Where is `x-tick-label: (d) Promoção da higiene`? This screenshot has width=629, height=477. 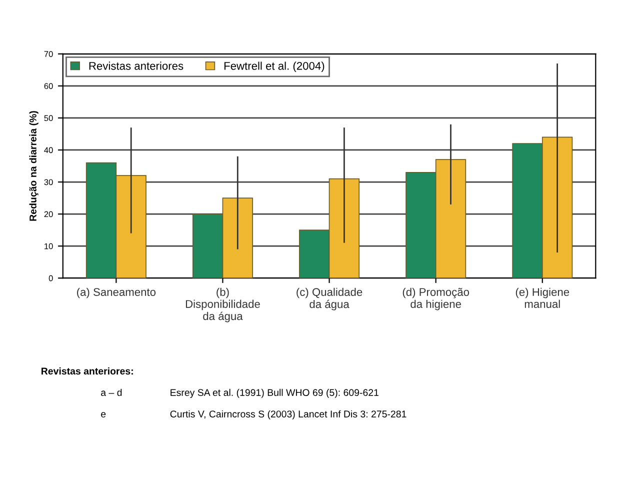
x-tick-label: (d) Promoção da higiene is located at coordinates (436, 299).